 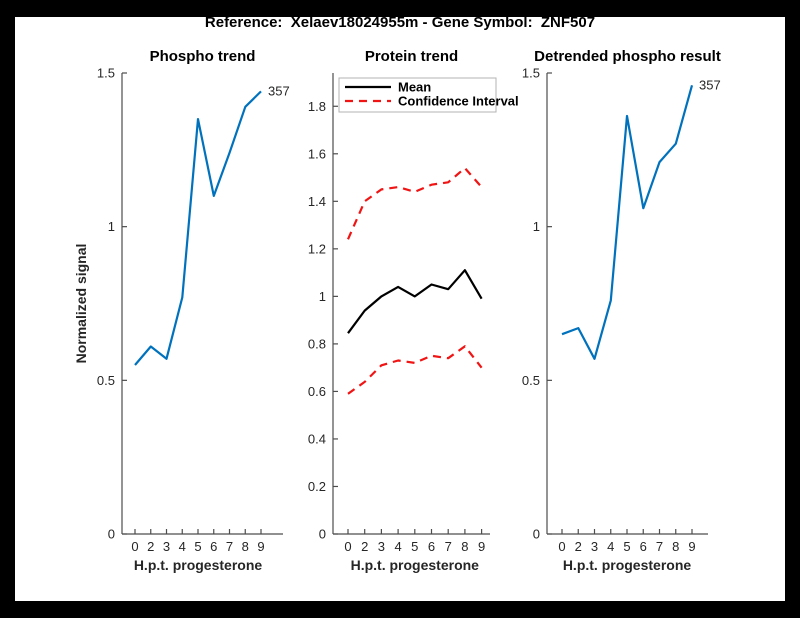 I want to click on y-tick-label: 1.2, so click(x=317, y=248).